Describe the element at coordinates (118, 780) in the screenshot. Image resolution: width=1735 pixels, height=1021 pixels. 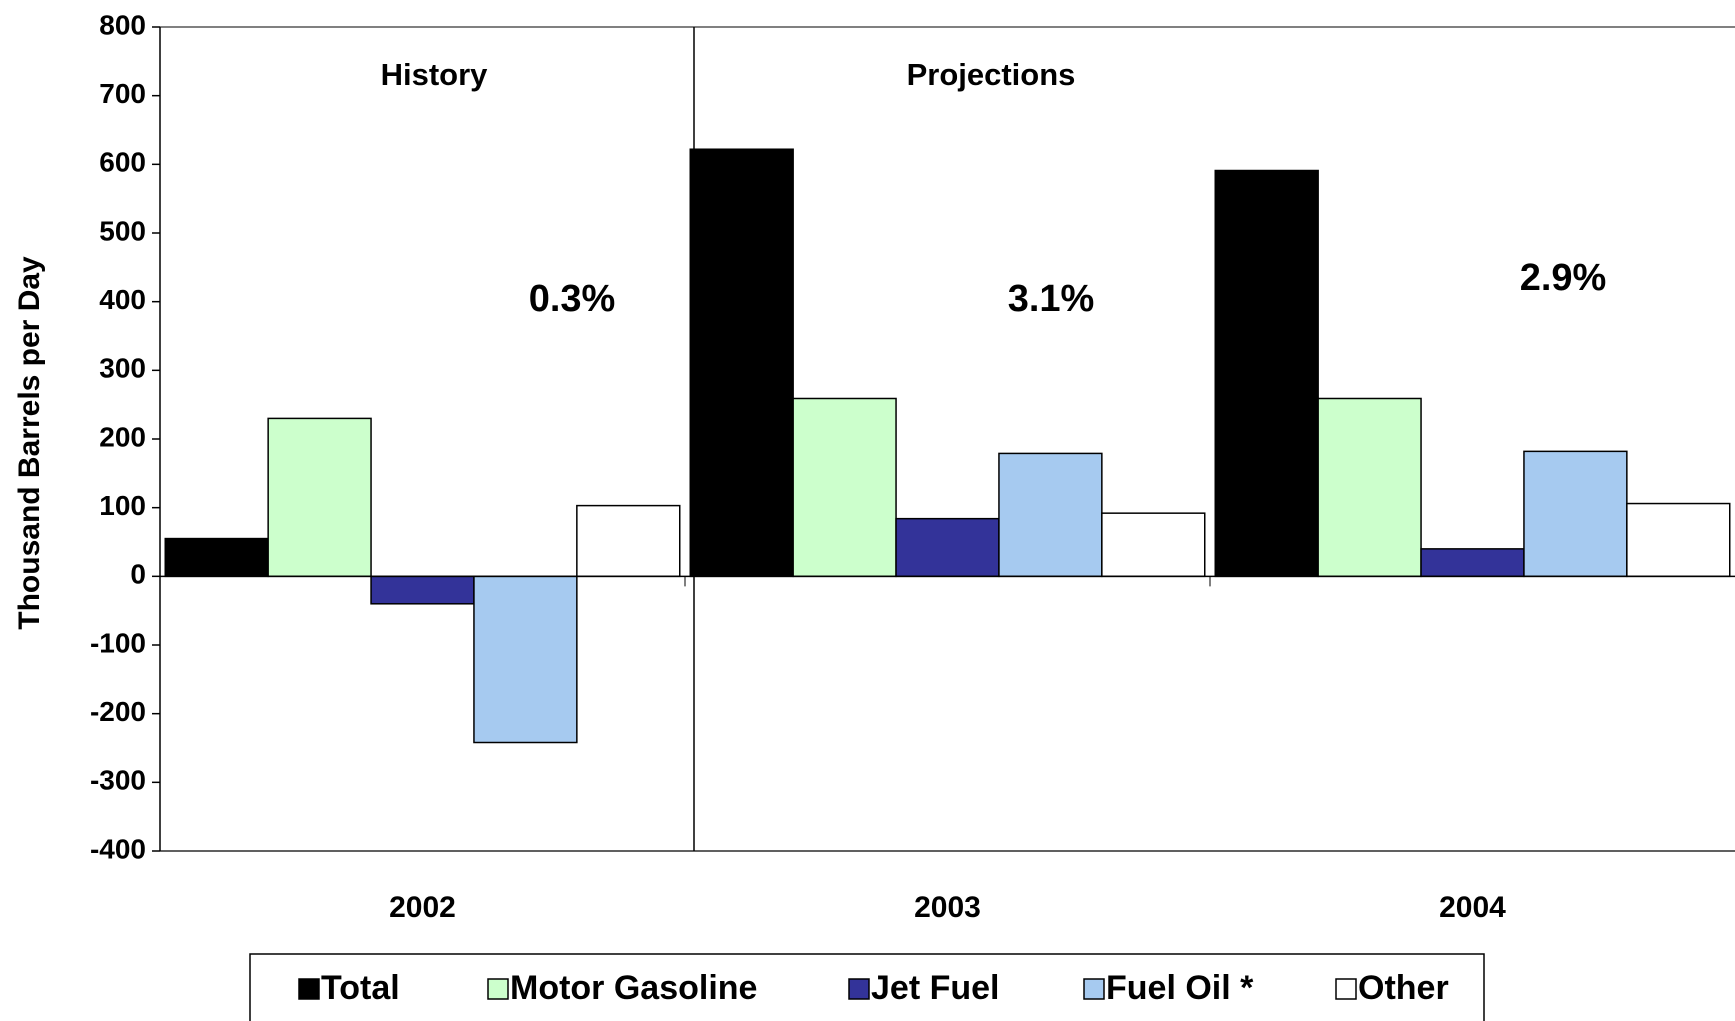
I see `y-tick-label: -300` at that location.